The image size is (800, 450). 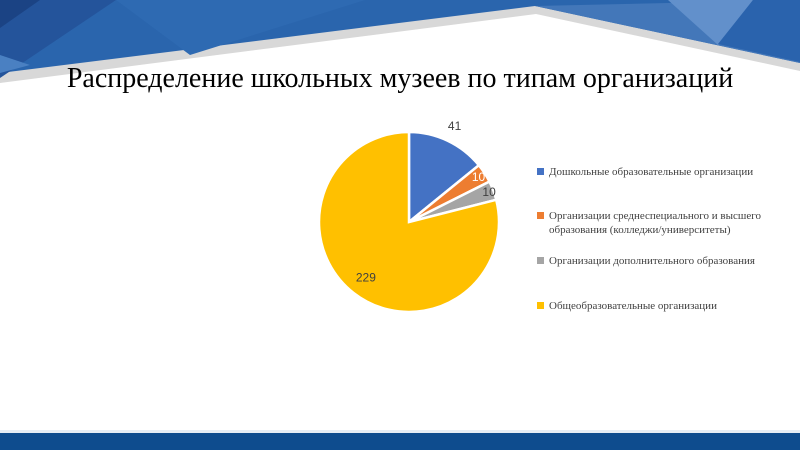 I want to click on banner-left-small-facet-shape, so click(x=15, y=64).